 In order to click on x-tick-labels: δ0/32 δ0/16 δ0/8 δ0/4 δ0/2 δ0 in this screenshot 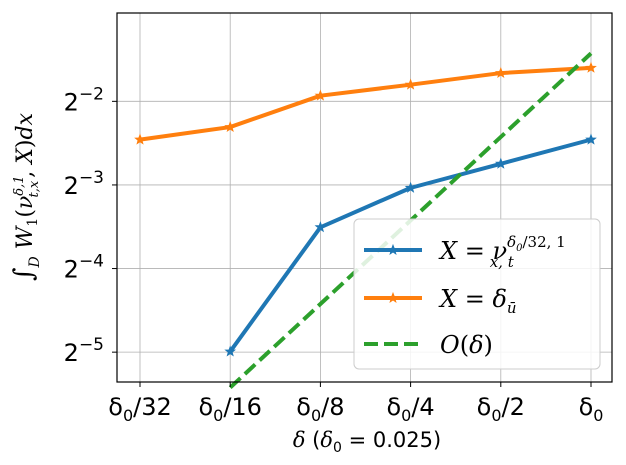, I will do `click(355, 409)`.